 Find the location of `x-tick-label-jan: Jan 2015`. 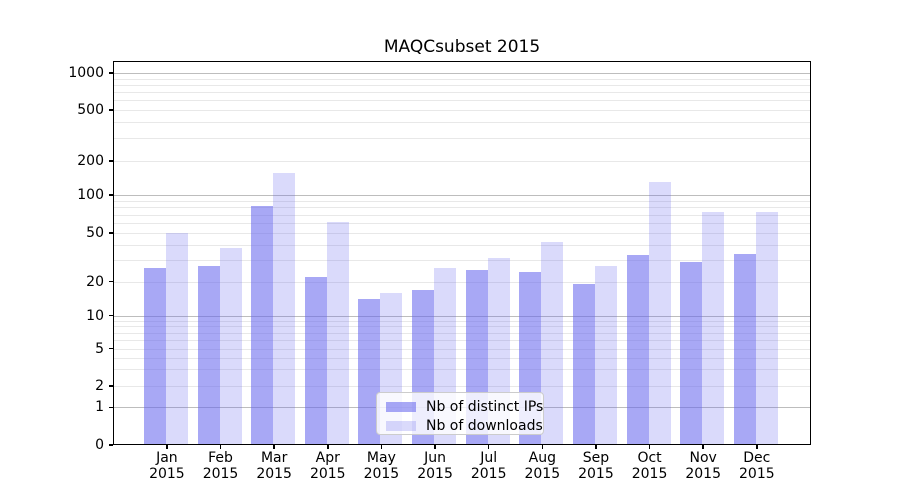

x-tick-label-jan: Jan 2015 is located at coordinates (167, 466).